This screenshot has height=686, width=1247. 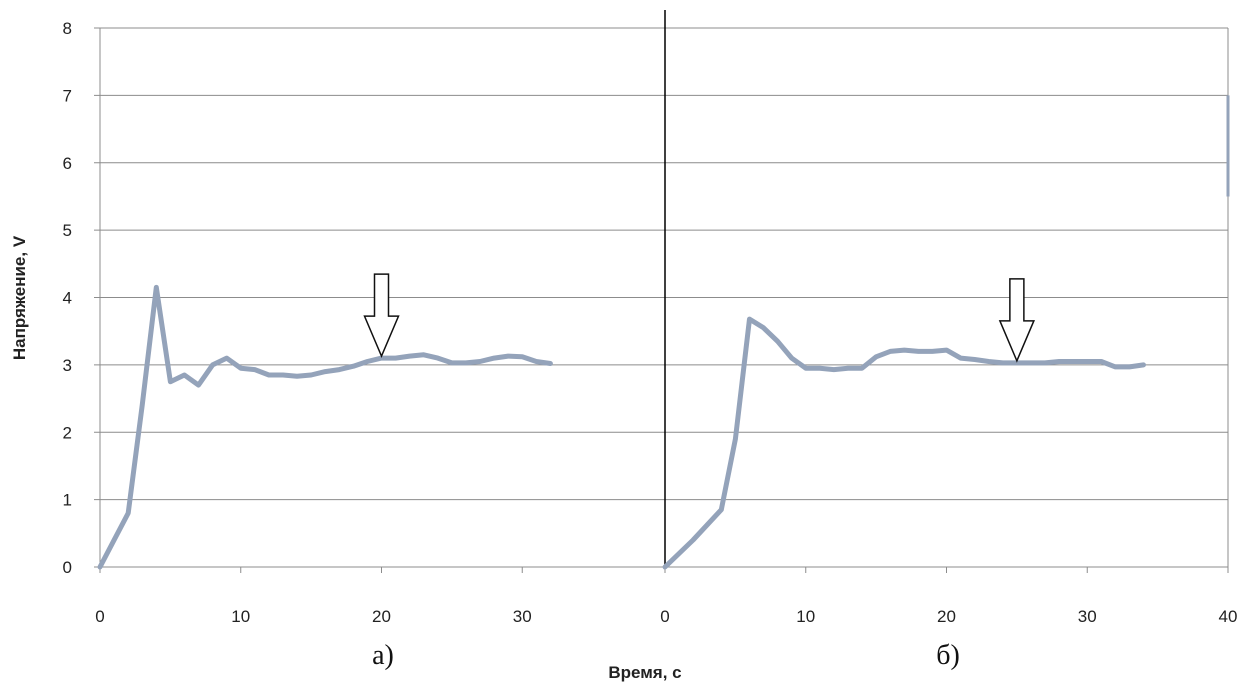 What do you see at coordinates (67, 432) in the screenshot?
I see `y-tick-label: 2` at bounding box center [67, 432].